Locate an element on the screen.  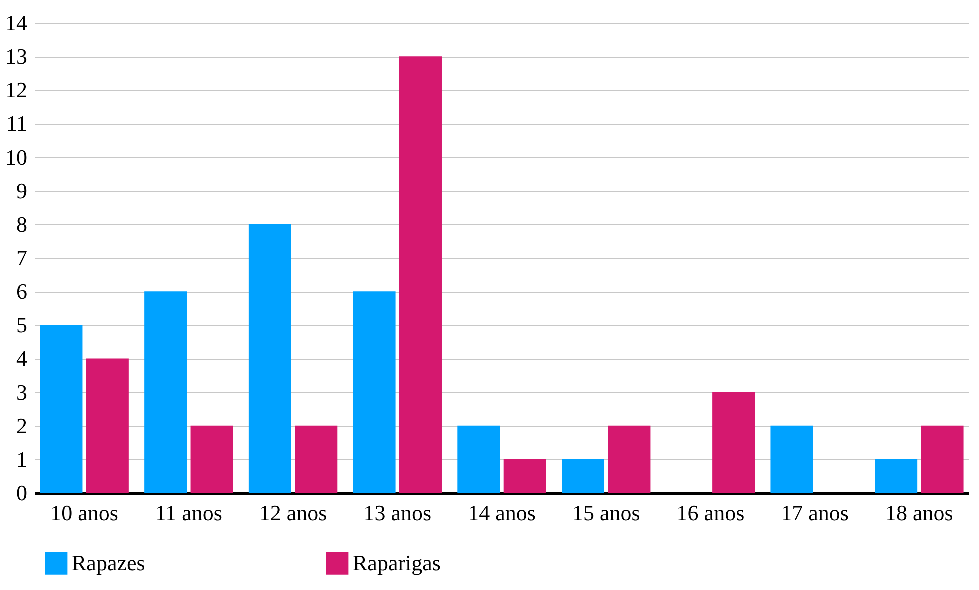
legend-label: Rapazes is located at coordinates (109, 563).